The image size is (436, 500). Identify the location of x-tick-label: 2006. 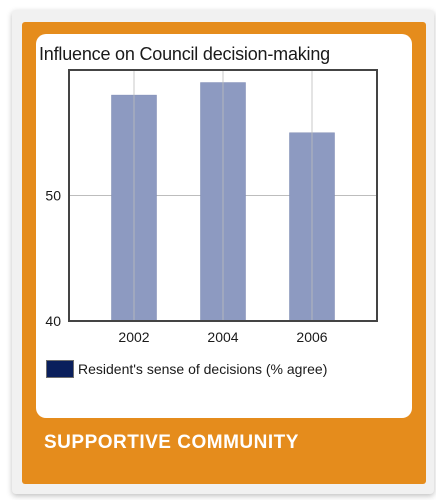
(311, 337).